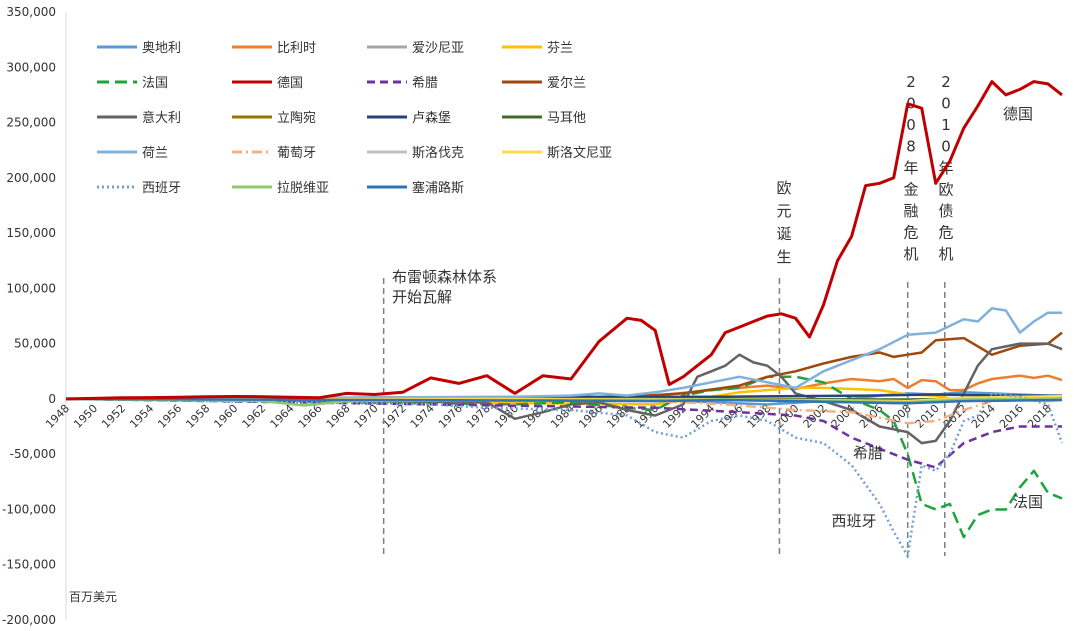  Describe the element at coordinates (31, 178) in the screenshot. I see `y-tick-label: 200,000` at that location.